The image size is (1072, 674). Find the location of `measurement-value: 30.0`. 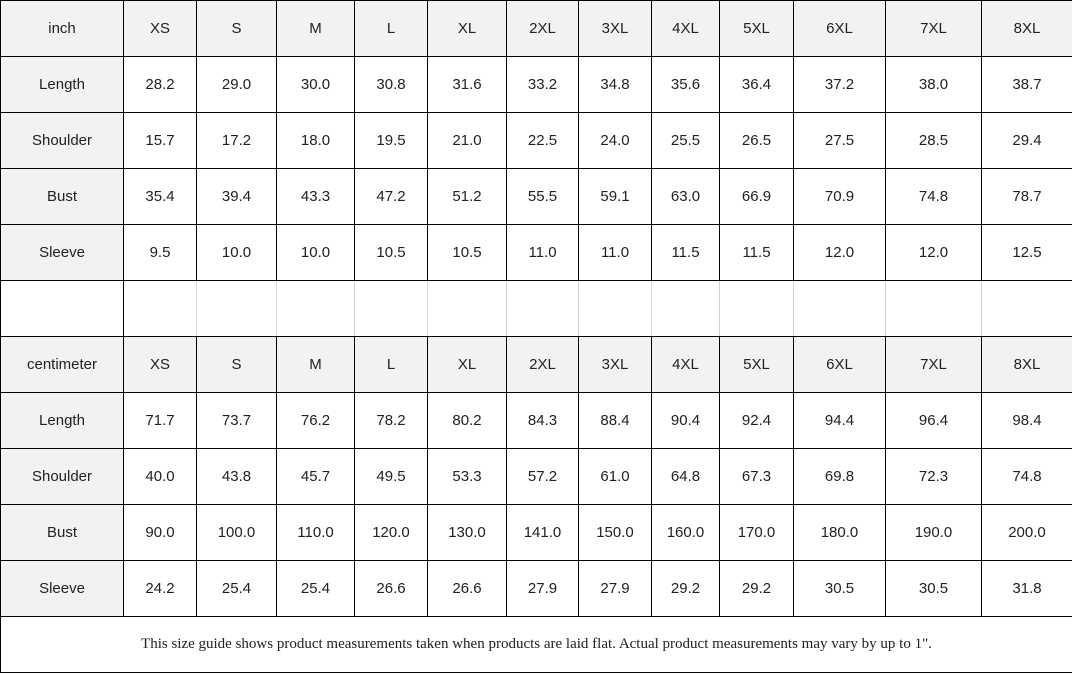

measurement-value: 30.0 is located at coordinates (315, 84).